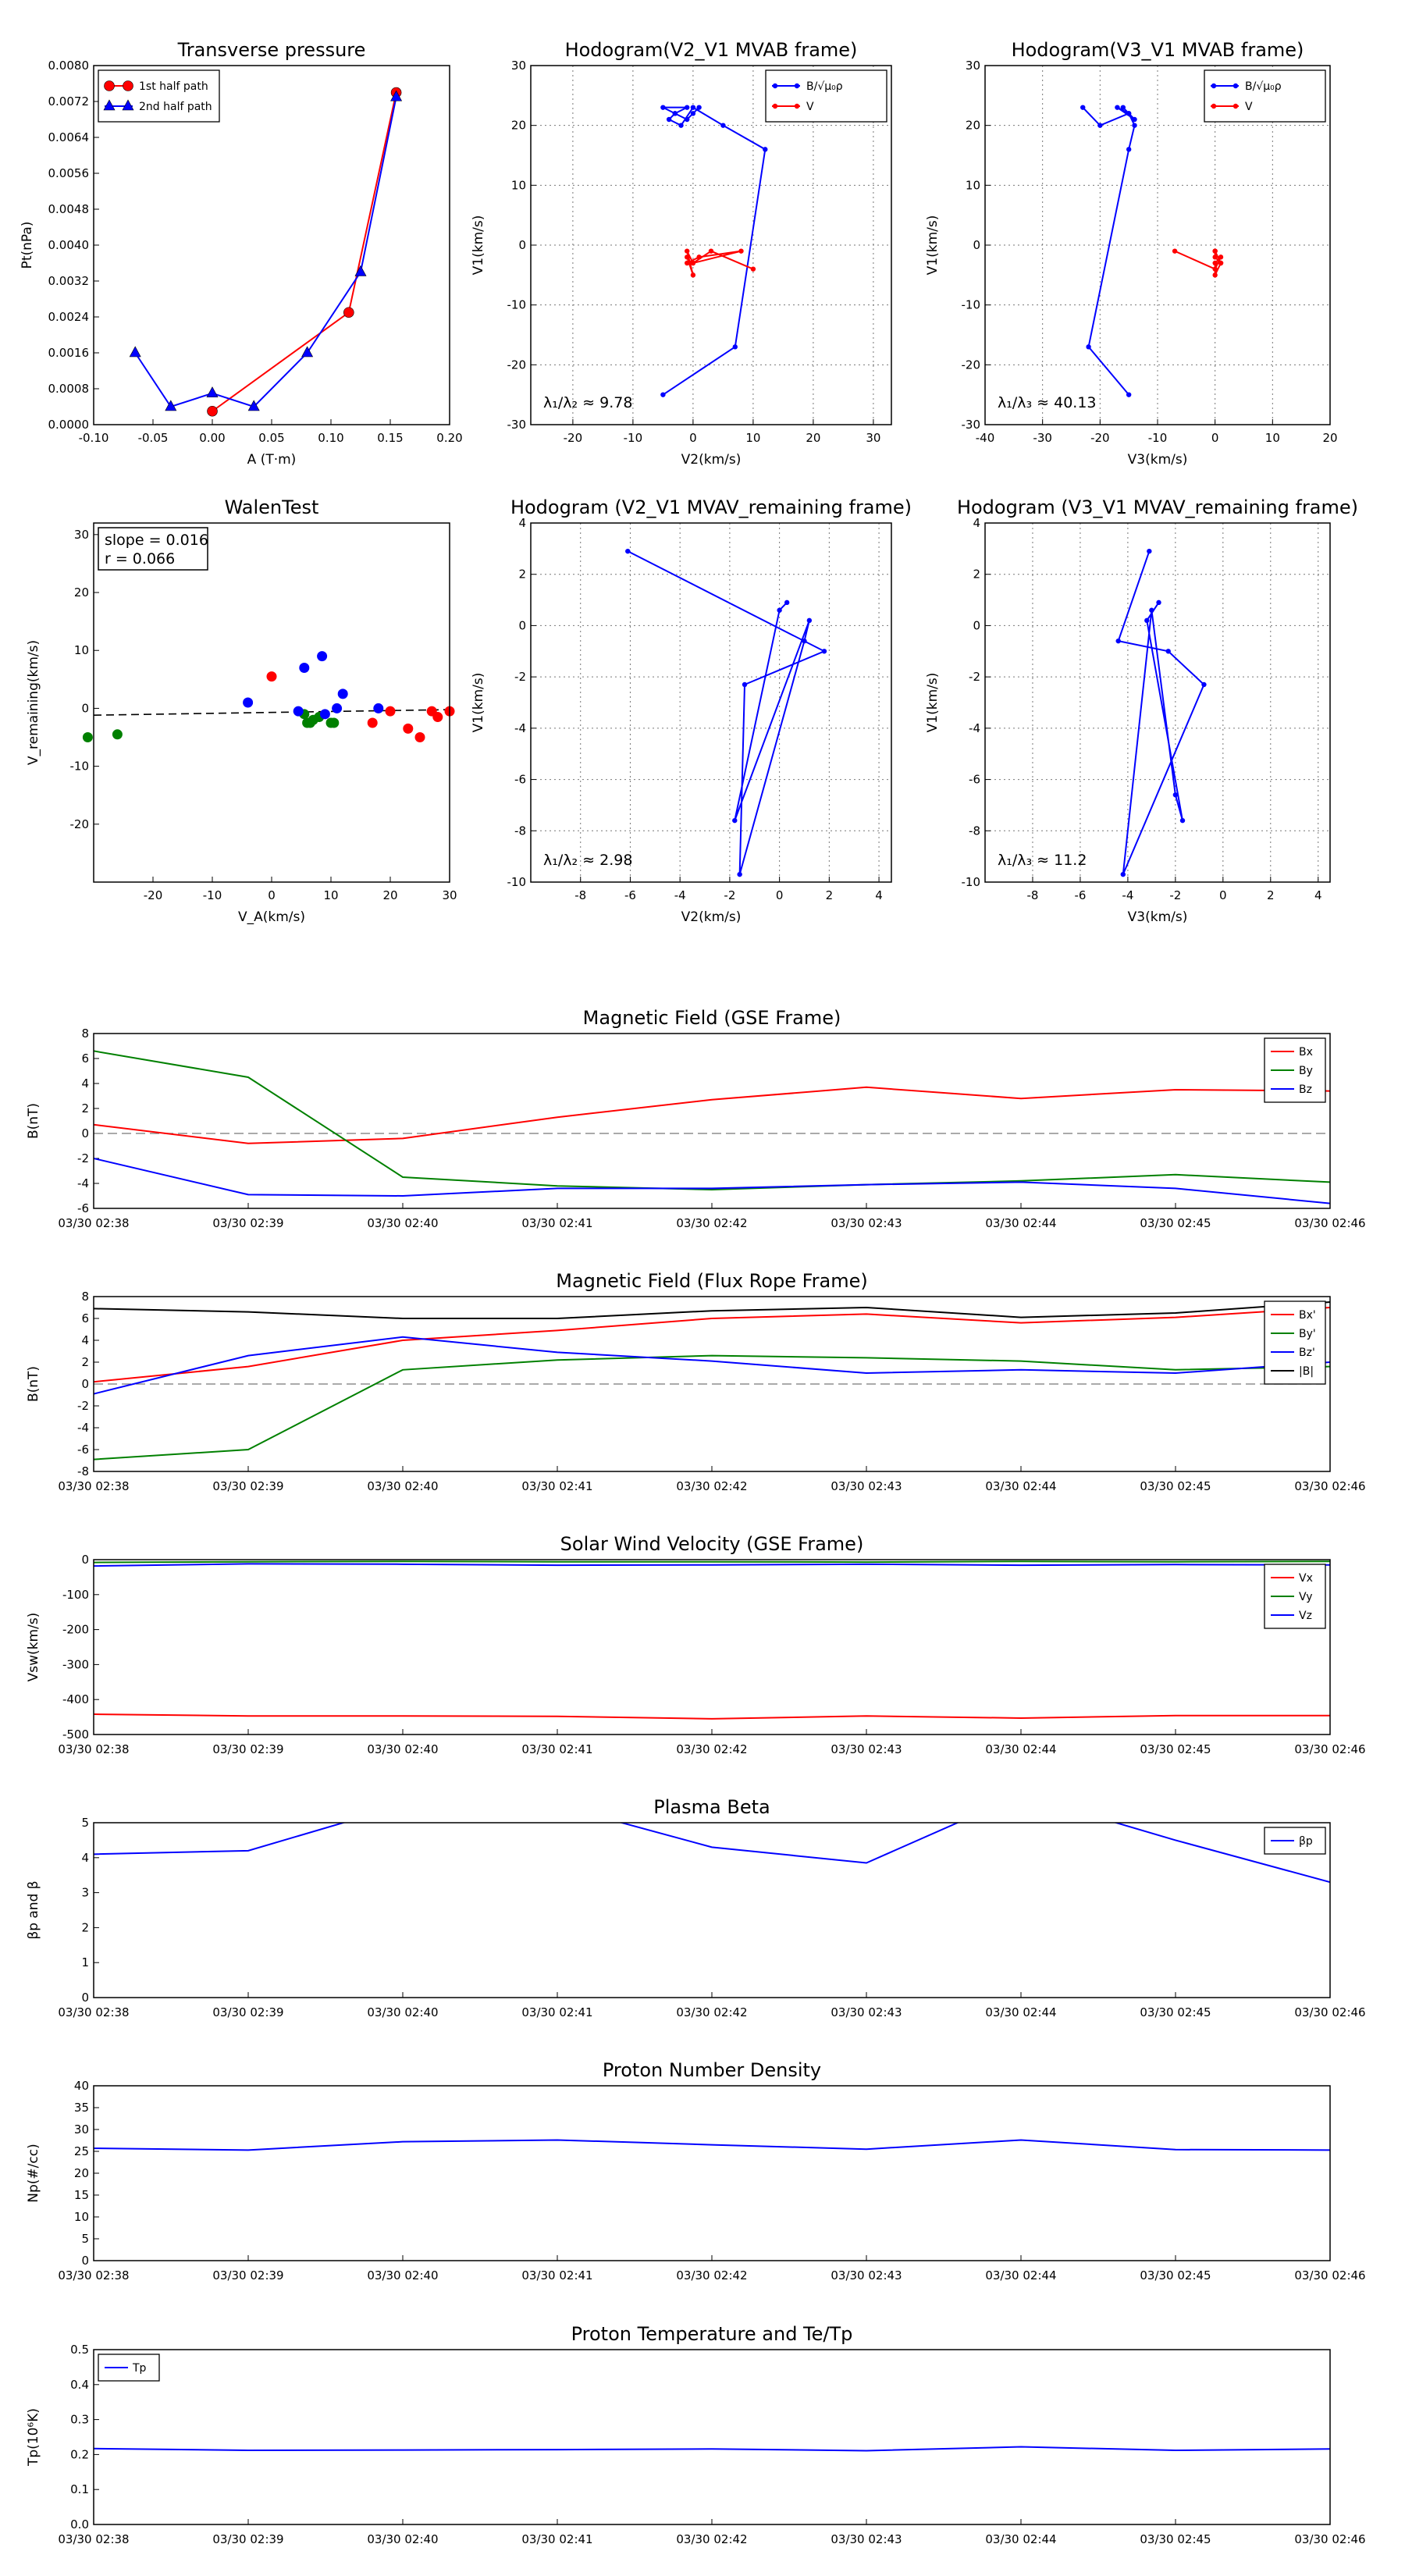  I want to click on legend: 1st half path 2nd half path, so click(159, 96).